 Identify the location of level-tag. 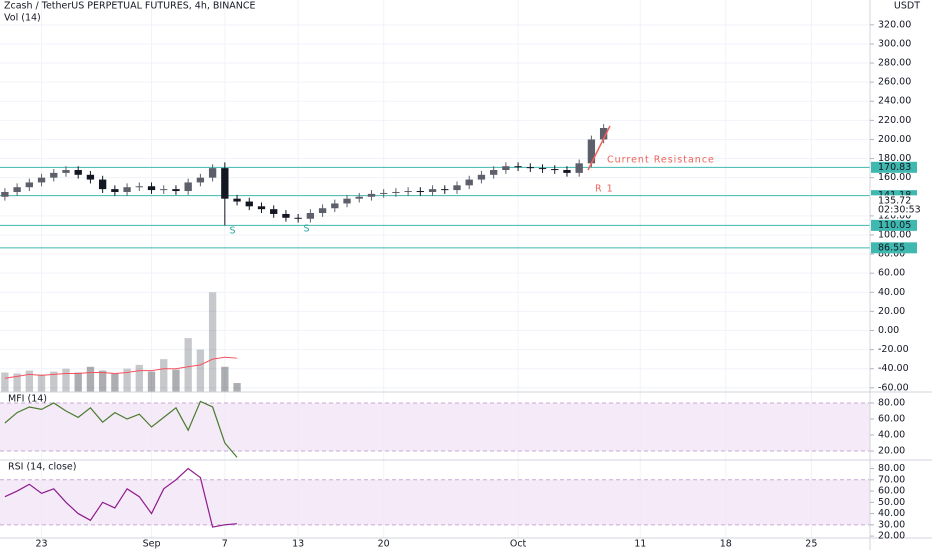
(894, 248).